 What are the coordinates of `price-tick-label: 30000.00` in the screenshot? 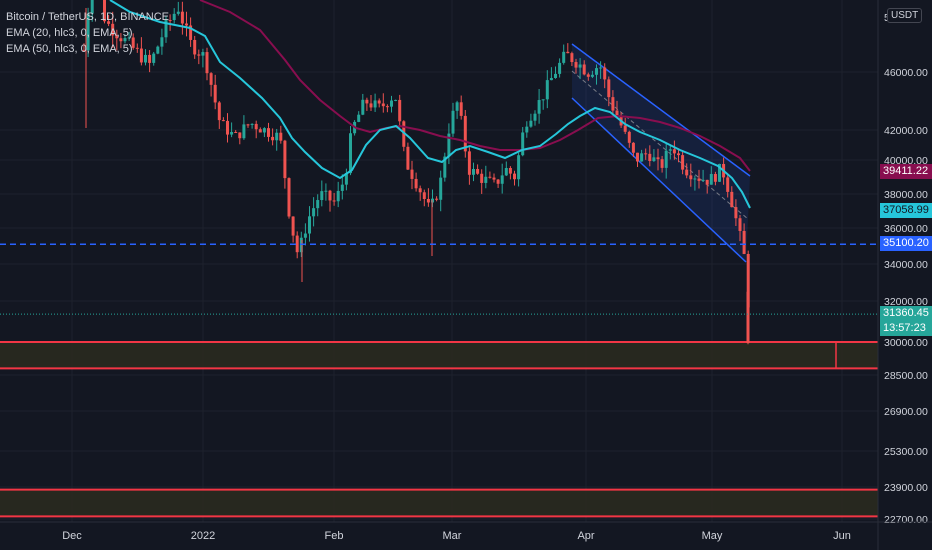 It's located at (906, 343).